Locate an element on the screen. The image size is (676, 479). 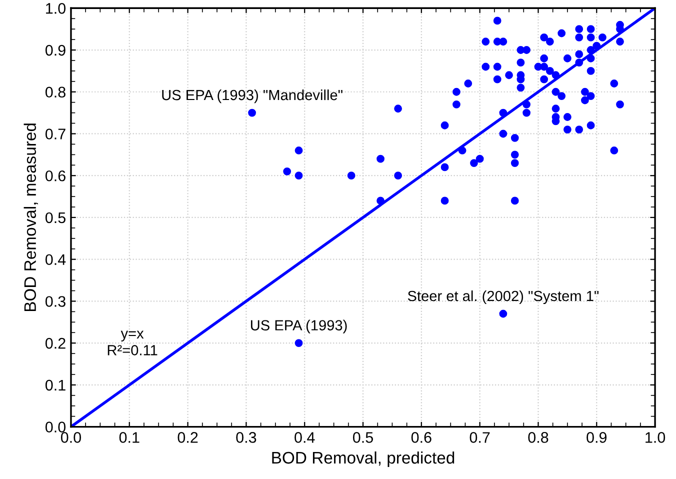
x-tick-label: 0.4 is located at coordinates (304, 437).